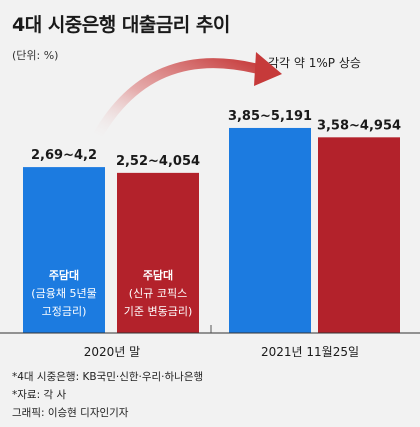  I want to click on x-category-label: 2021년 11월25일, so click(310, 352).